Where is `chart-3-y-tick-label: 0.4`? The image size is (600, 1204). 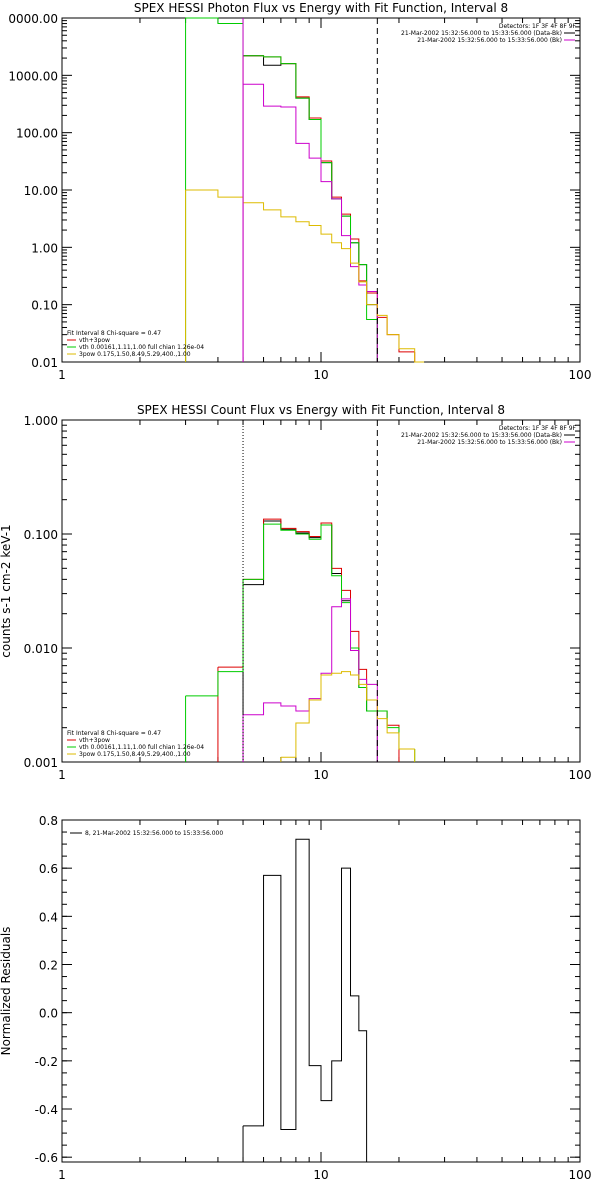
chart-3-y-tick-label: 0.4 is located at coordinates (48, 917).